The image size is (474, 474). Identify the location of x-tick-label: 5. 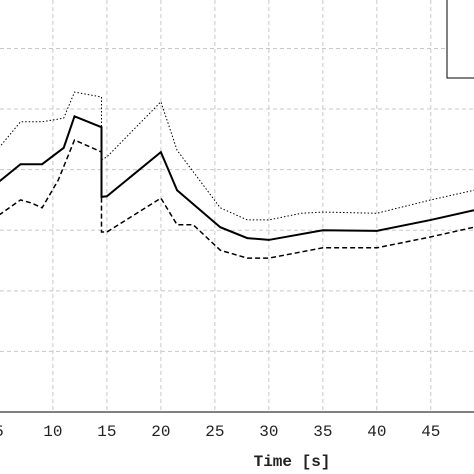
(2, 432).